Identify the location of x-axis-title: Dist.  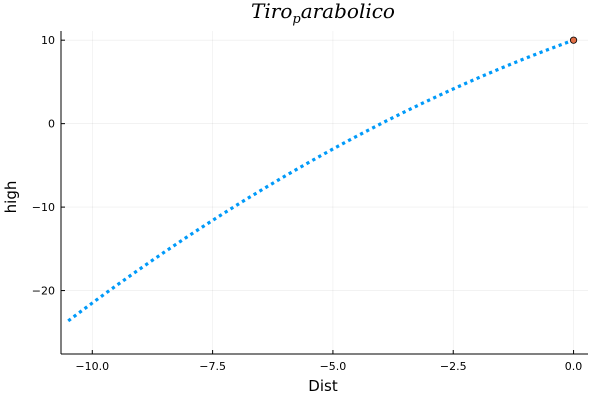
(323, 386).